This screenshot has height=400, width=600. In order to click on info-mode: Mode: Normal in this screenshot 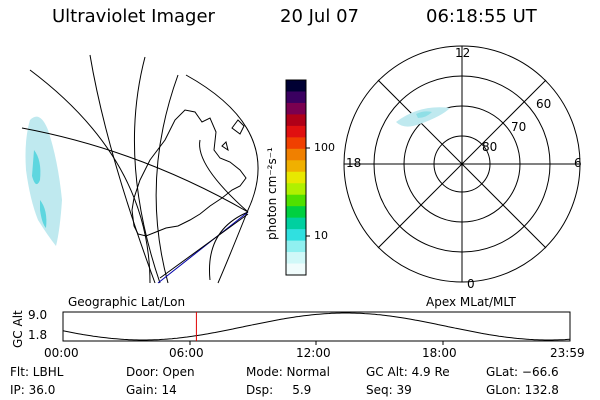, I will do `click(288, 372)`.